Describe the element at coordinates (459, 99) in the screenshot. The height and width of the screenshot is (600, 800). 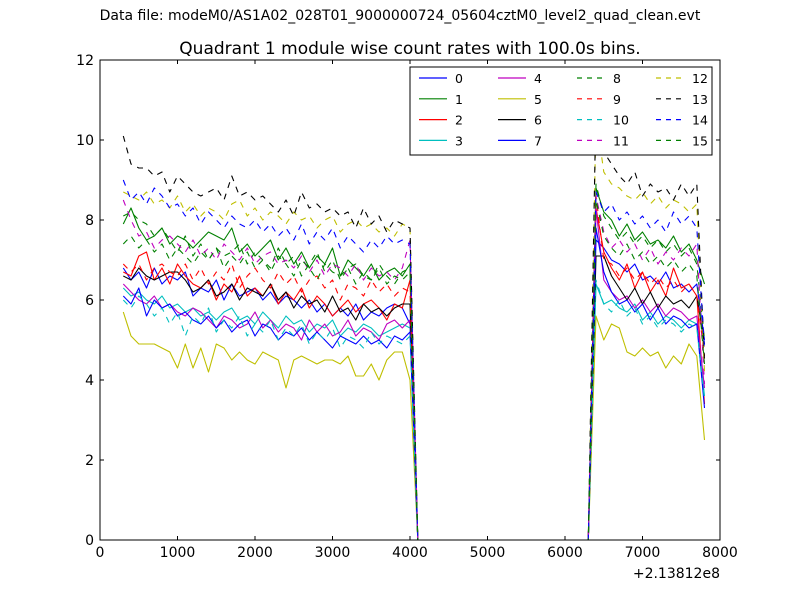
I see `legend-label-1: 1` at that location.